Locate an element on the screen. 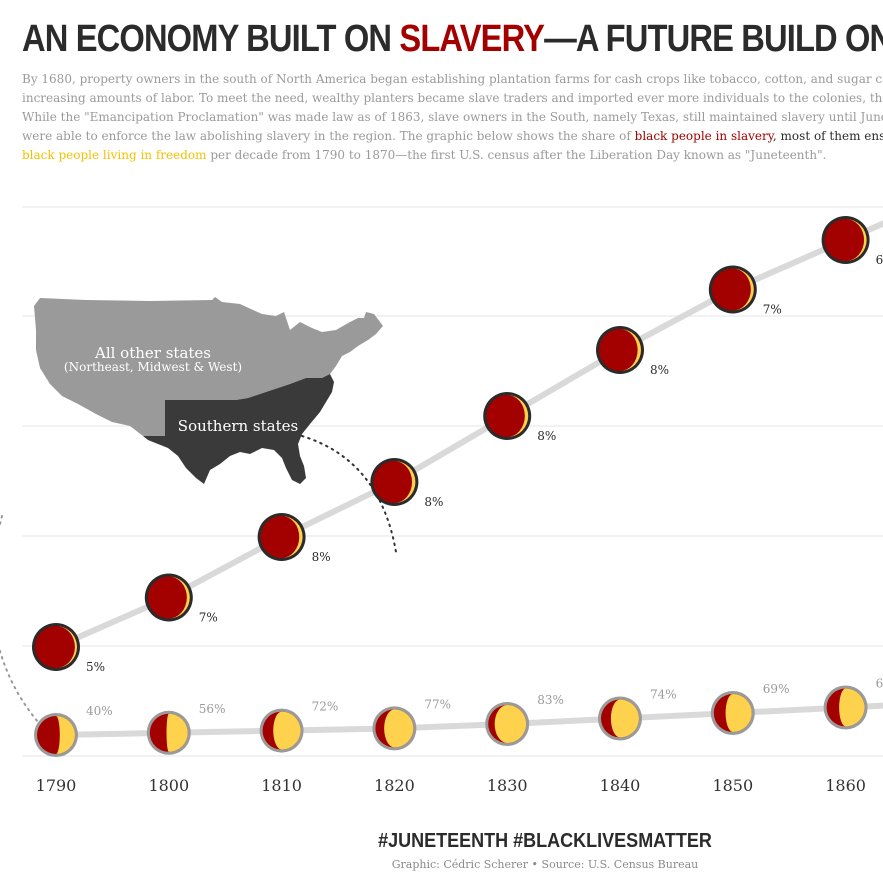  title-part-2: —A FUTURE BUILD ON is located at coordinates (713, 39).